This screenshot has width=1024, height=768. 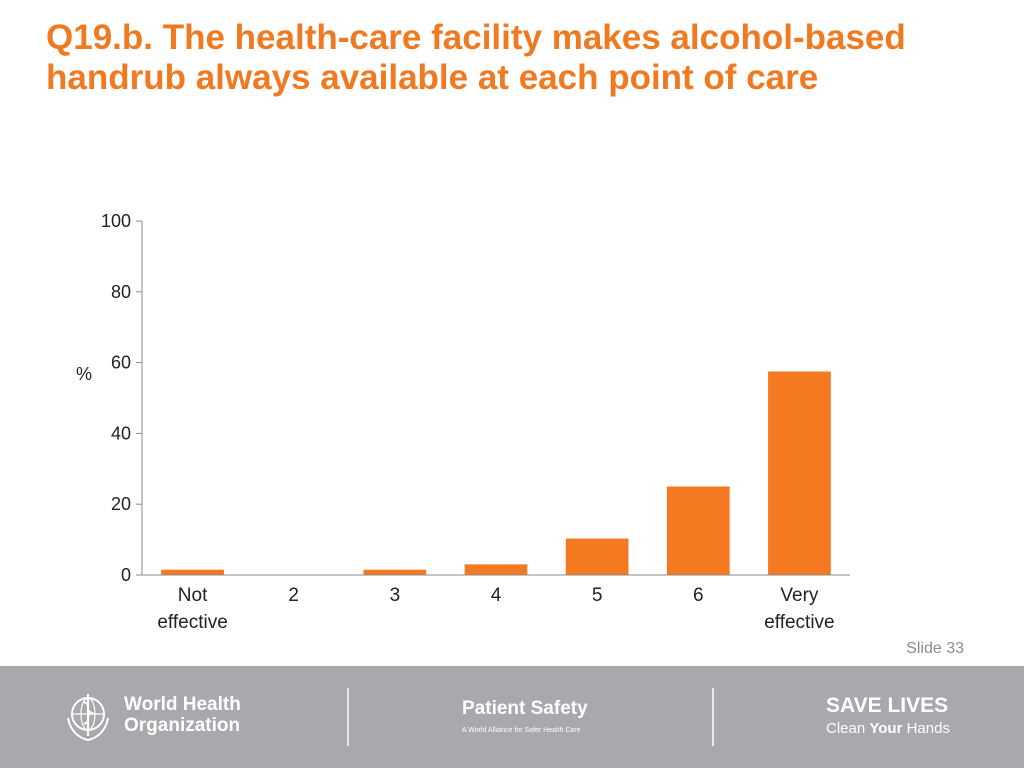 I want to click on save-lives-logo: SAVE LIVES Clean Your Hands, so click(x=888, y=715).